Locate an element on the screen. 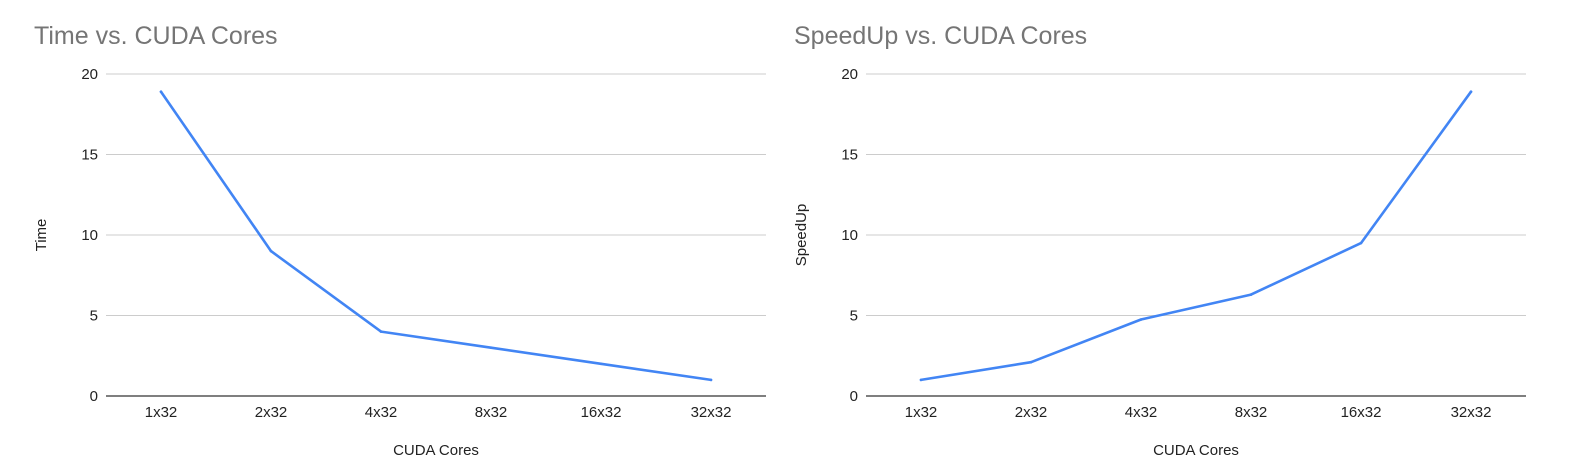  y-axis-title: Time is located at coordinates (41, 235).